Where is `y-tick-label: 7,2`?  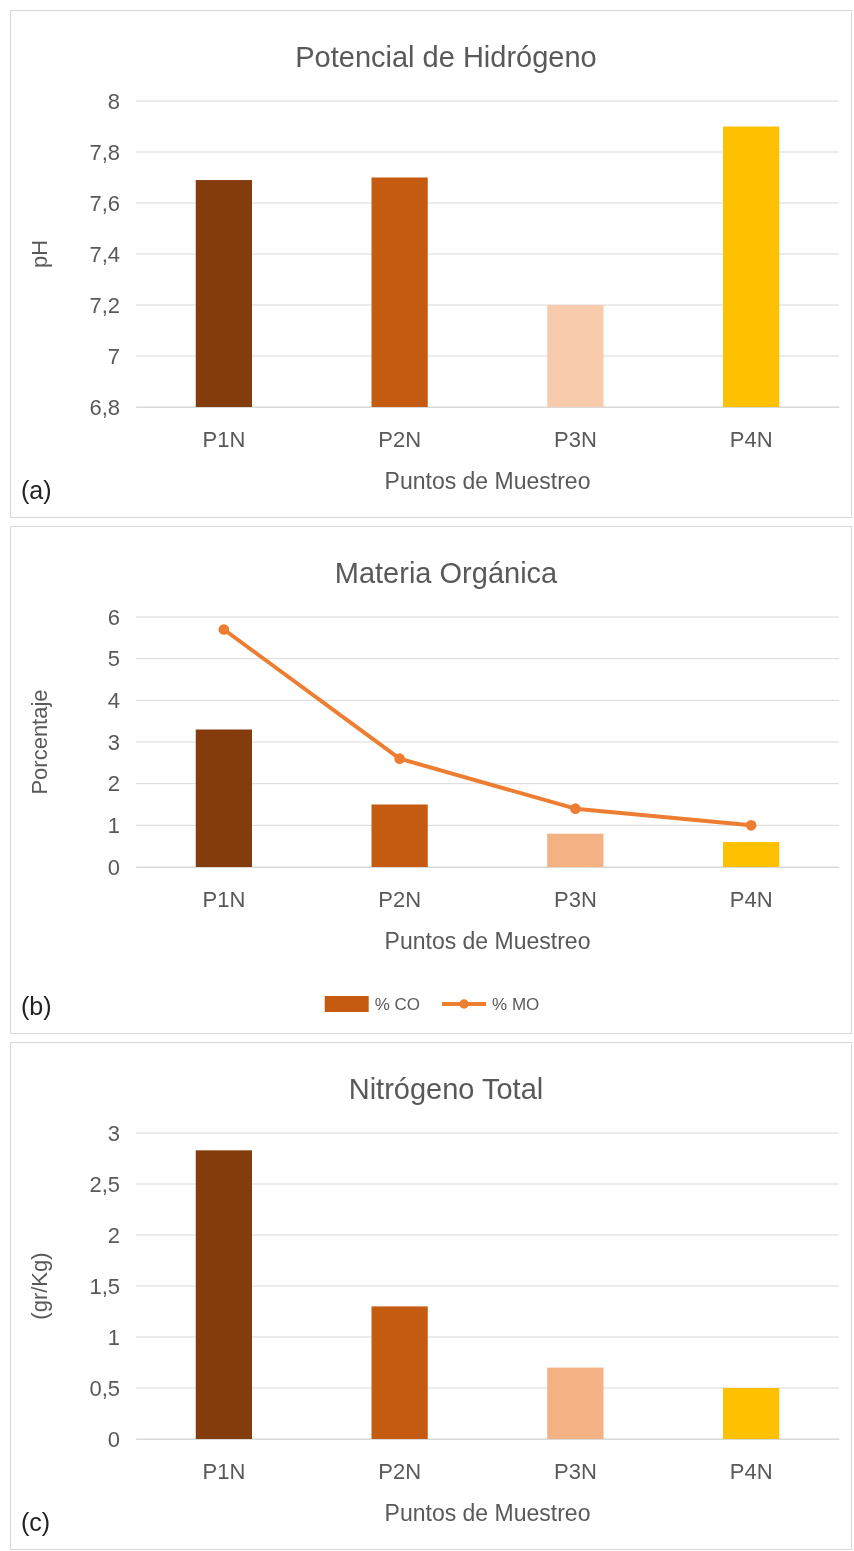 y-tick-label: 7,2 is located at coordinates (104, 305).